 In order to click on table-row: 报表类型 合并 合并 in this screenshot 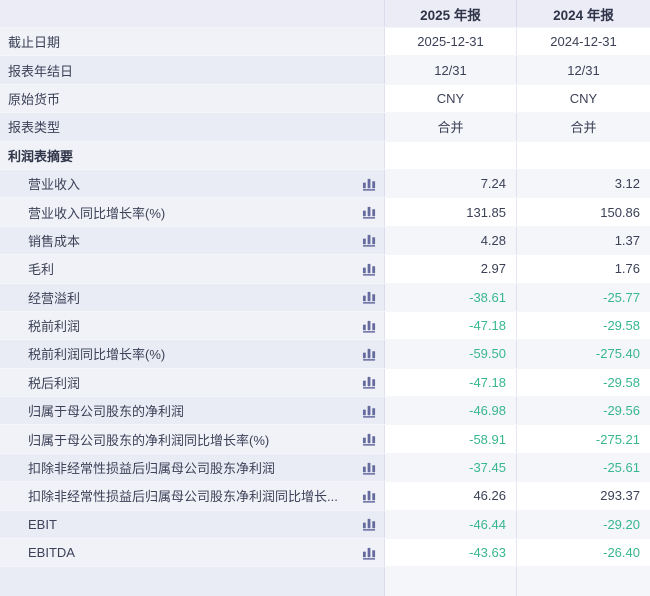, I will do `click(325, 127)`.